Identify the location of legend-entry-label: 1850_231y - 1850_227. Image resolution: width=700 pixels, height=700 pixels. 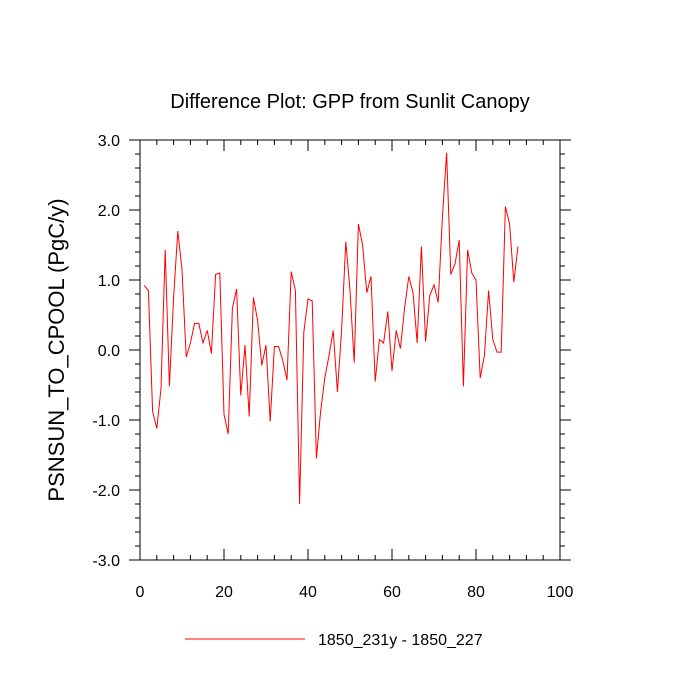
(400, 640).